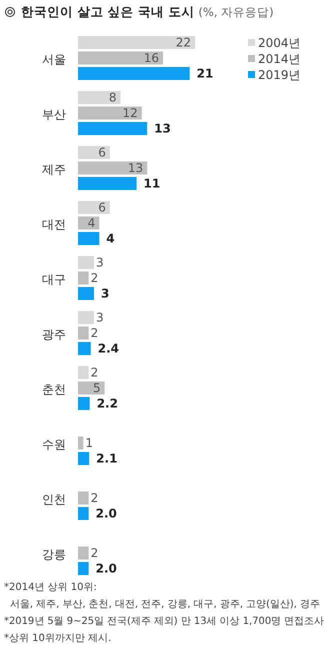 The width and height of the screenshot is (335, 662). I want to click on data-label: 2.1, so click(107, 459).